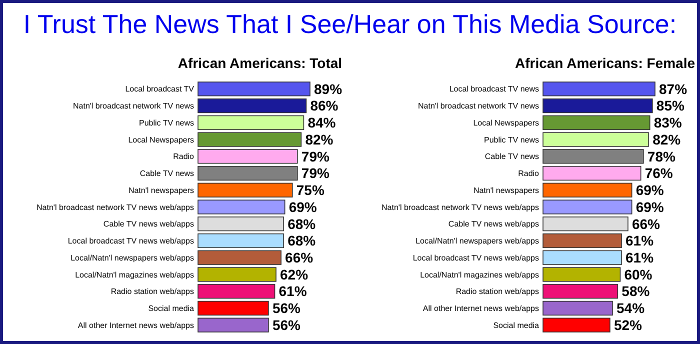 The width and height of the screenshot is (700, 344). I want to click on chart-title: African Americans: Female, so click(605, 63).